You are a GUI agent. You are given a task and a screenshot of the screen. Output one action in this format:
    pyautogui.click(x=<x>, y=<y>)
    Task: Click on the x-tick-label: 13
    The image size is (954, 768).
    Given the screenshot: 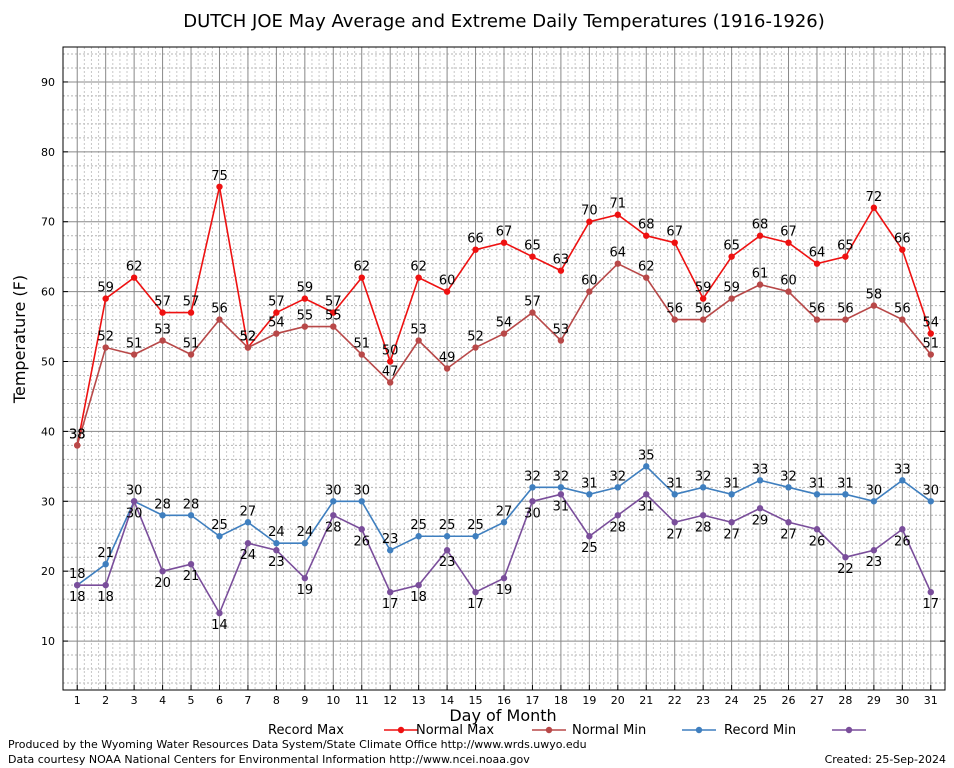 What is the action you would take?
    pyautogui.click(x=419, y=700)
    